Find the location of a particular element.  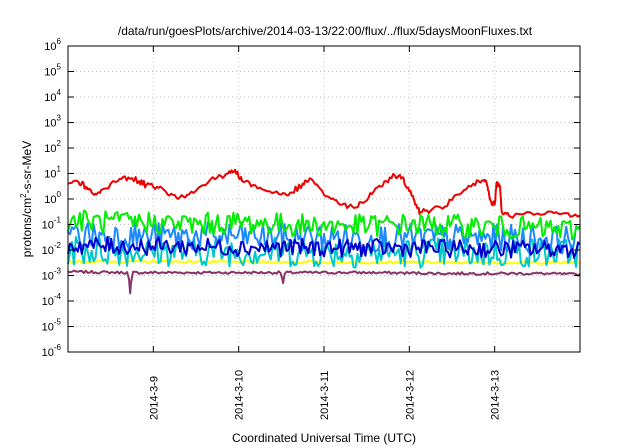

y-tick-label: 10⁻¹ is located at coordinates (52, 224).